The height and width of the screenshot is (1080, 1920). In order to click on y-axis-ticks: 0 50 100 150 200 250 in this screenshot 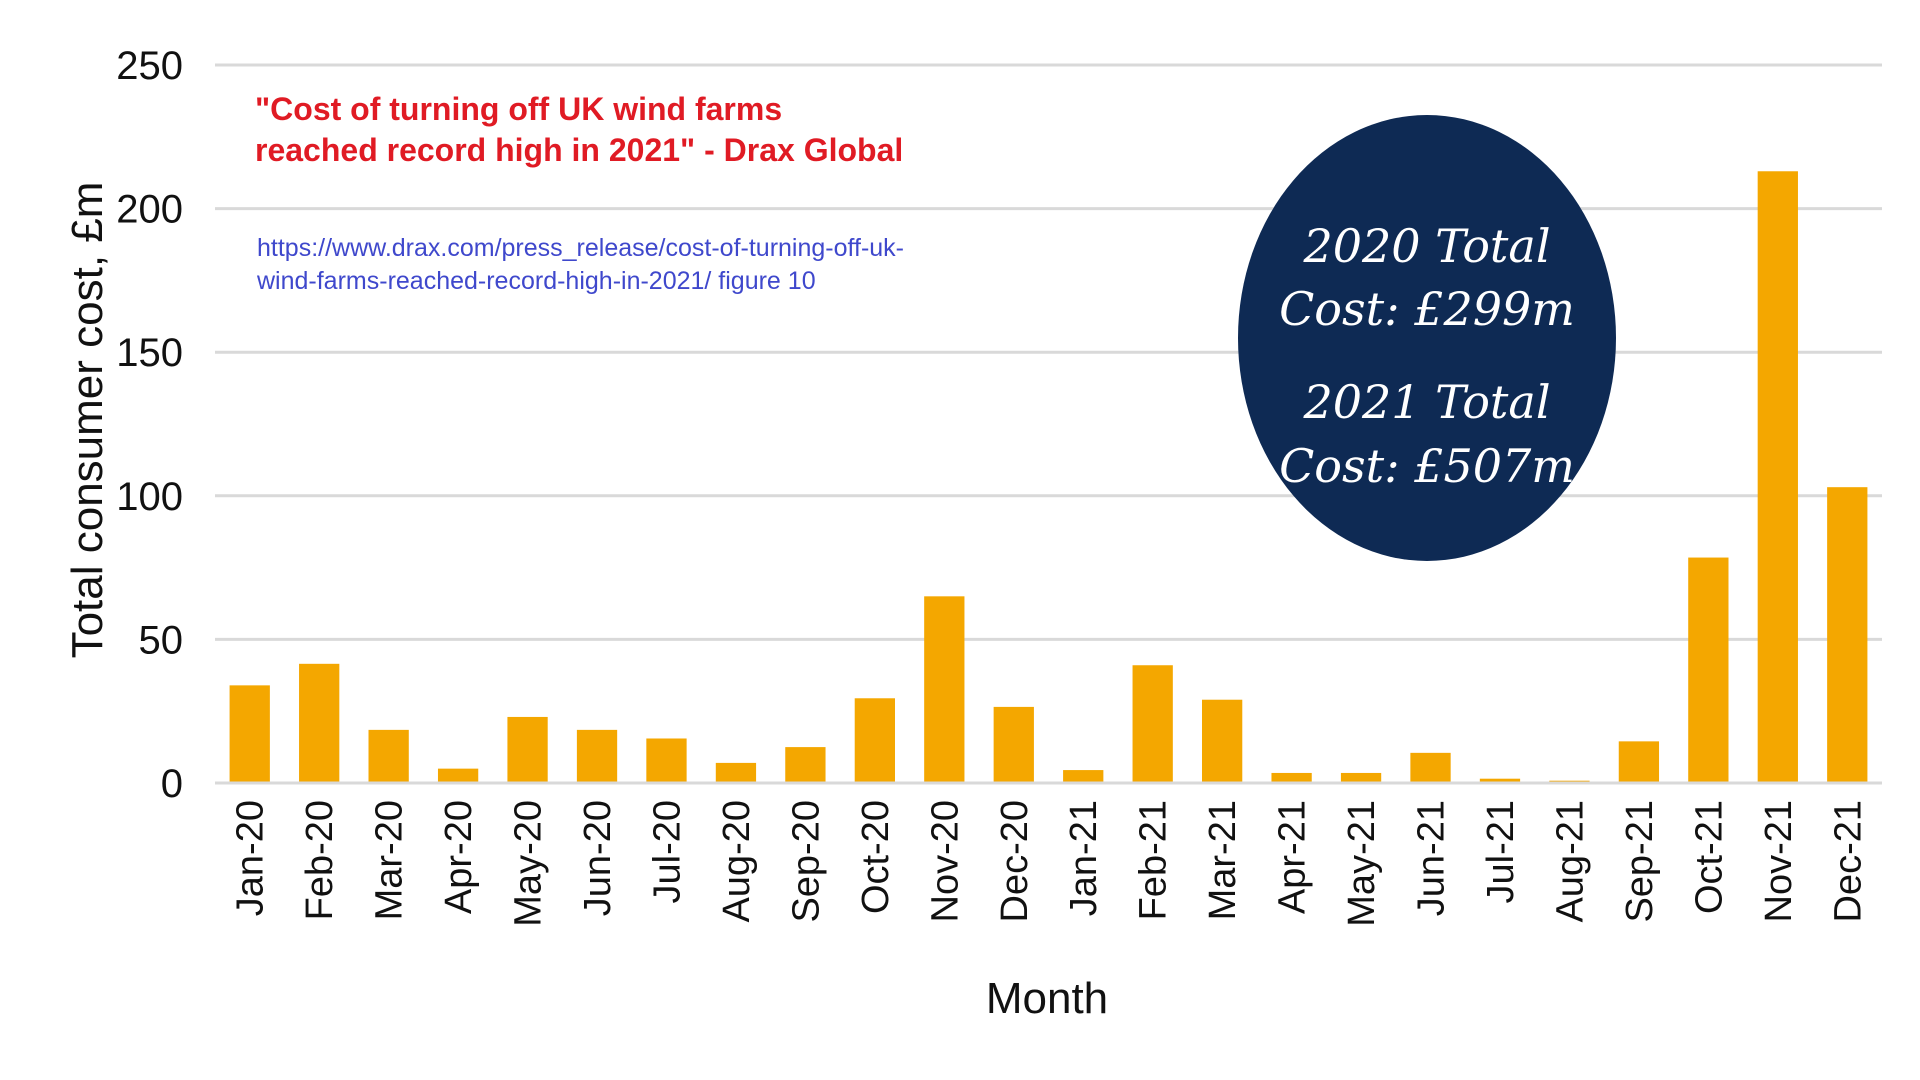, I will do `click(149, 425)`.